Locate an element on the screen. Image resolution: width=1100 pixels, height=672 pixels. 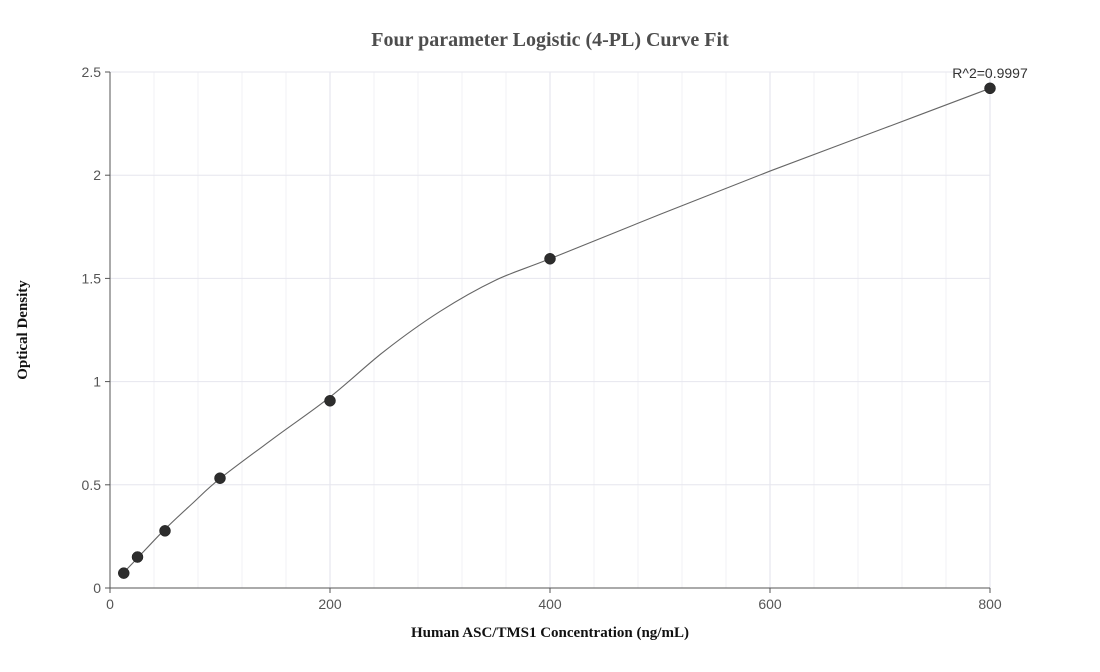
y-tick-label: 1.5 is located at coordinates (92, 278).